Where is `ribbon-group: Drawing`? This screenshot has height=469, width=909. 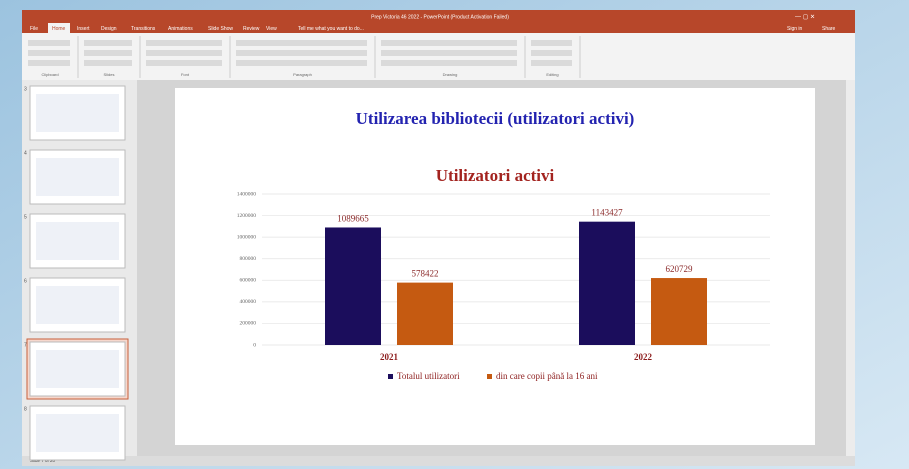 ribbon-group: Drawing is located at coordinates (450, 74).